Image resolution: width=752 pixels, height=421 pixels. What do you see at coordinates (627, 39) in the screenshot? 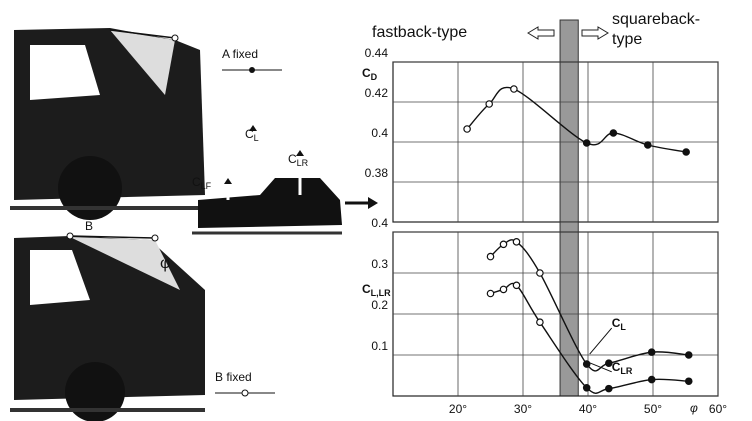
I see `region-label: type` at bounding box center [627, 39].